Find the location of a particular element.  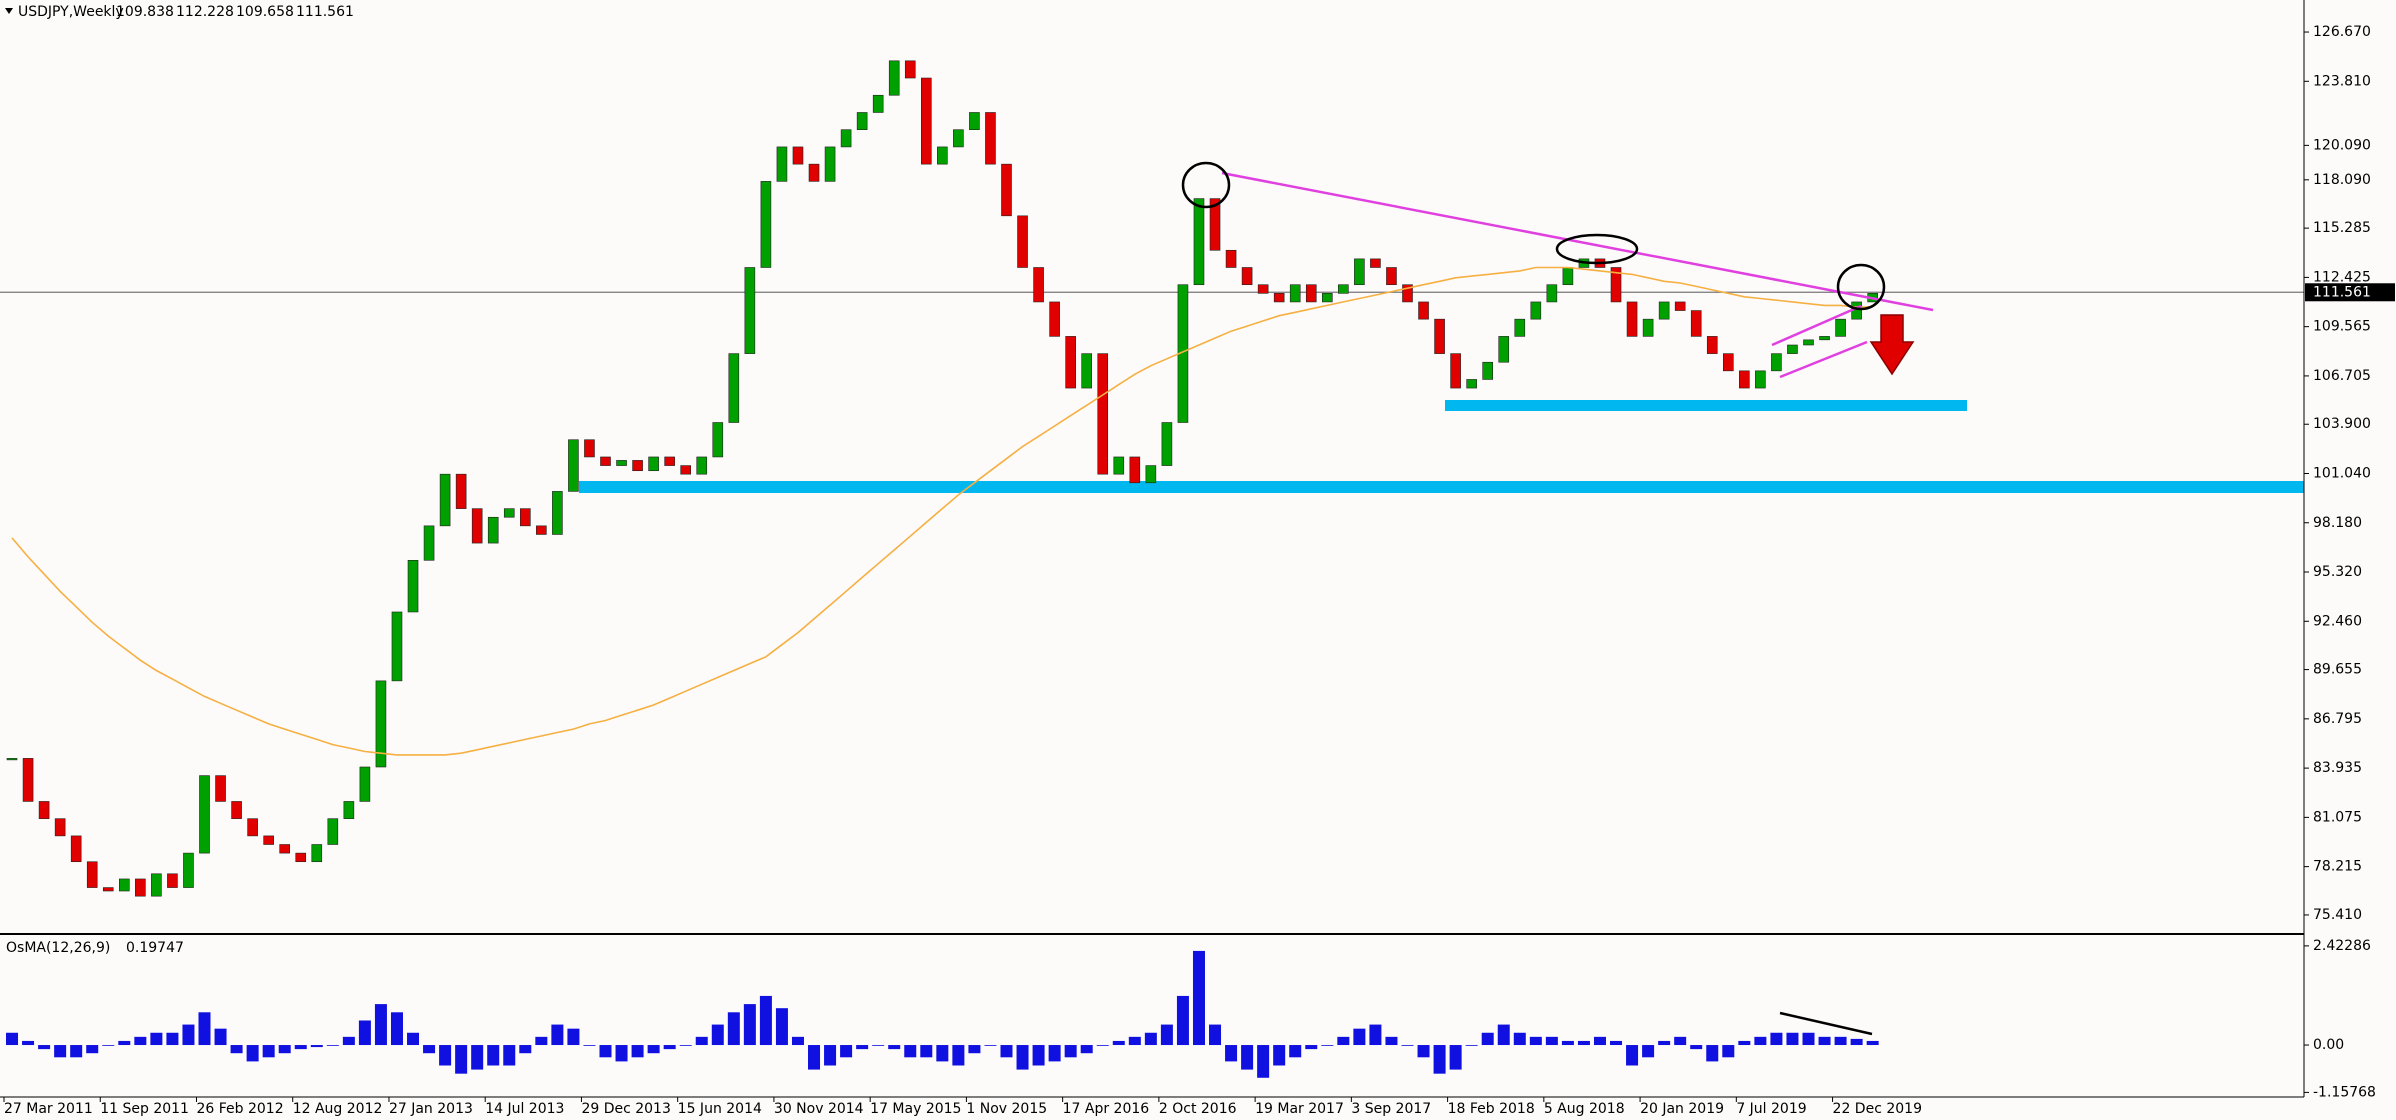

last-price-label: 111.561 is located at coordinates (2342, 292).